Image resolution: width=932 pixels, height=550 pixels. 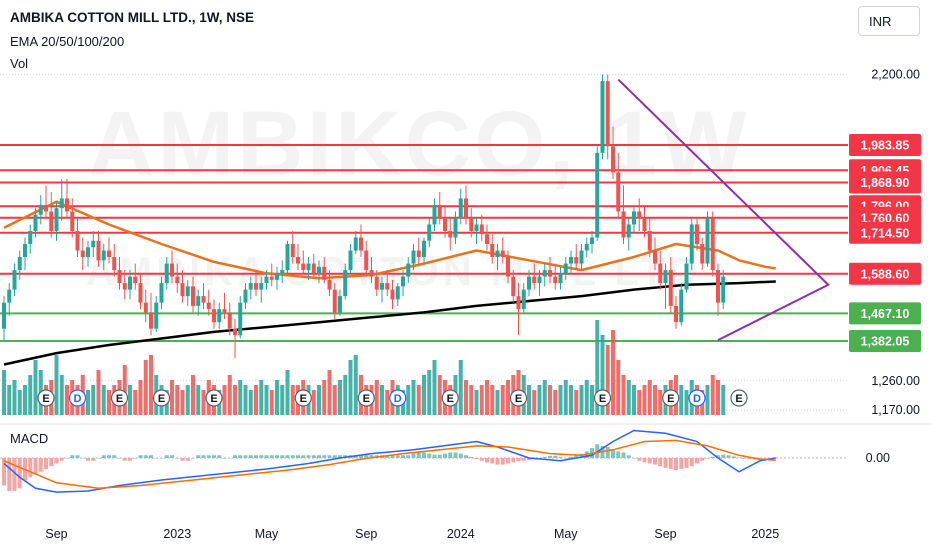 What do you see at coordinates (885, 218) in the screenshot?
I see `level-price-label: 1,760.60` at bounding box center [885, 218].